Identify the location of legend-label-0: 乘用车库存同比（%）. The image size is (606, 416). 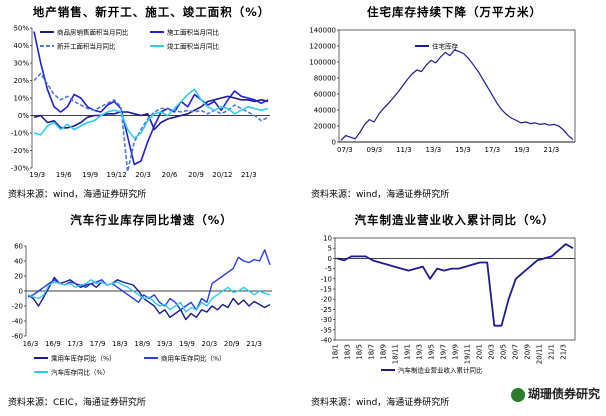
(83, 358).